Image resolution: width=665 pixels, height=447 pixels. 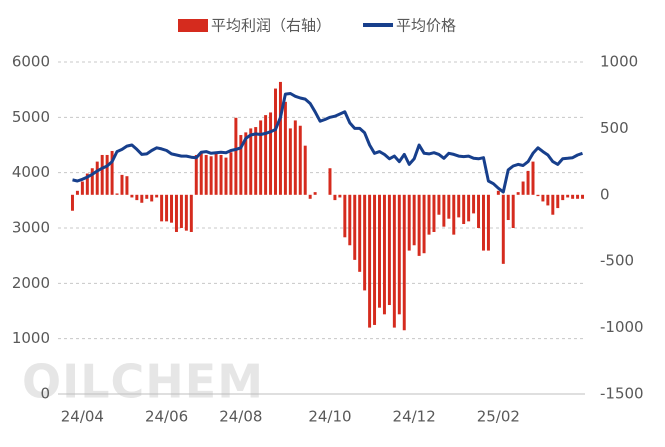 I want to click on y-tick-label: 3000, so click(x=31, y=228).